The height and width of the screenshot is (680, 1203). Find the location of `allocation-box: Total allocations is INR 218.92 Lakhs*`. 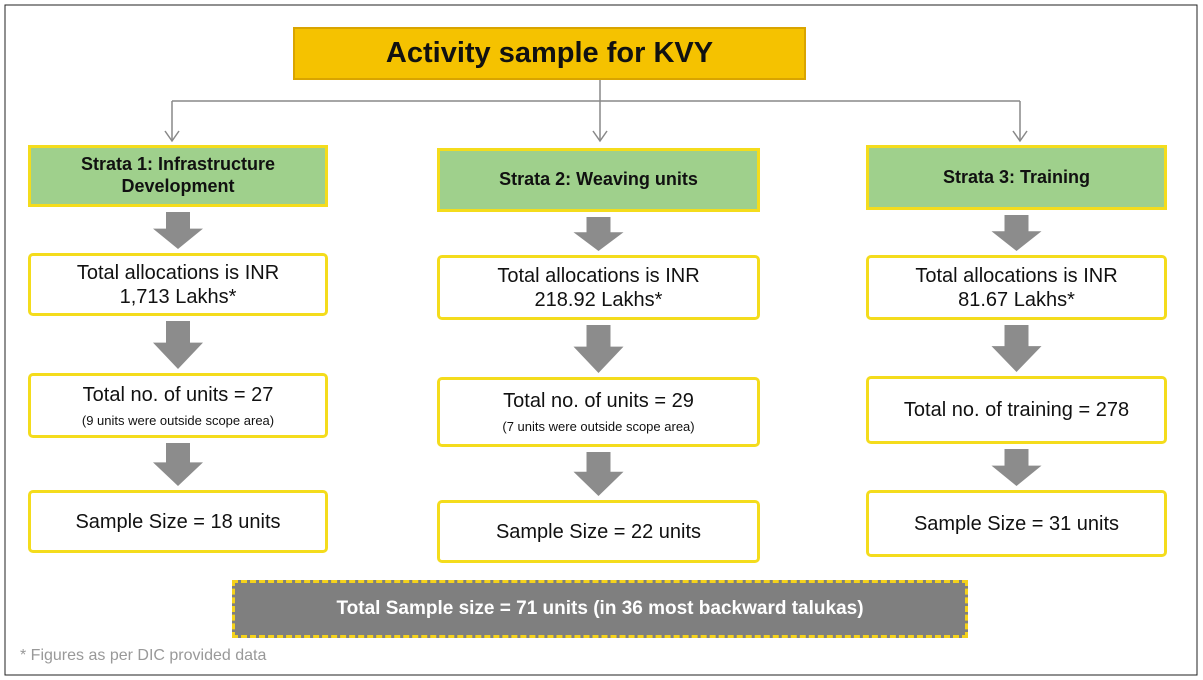

allocation-box: Total allocations is INR 218.92 Lakhs* is located at coordinates (598, 287).